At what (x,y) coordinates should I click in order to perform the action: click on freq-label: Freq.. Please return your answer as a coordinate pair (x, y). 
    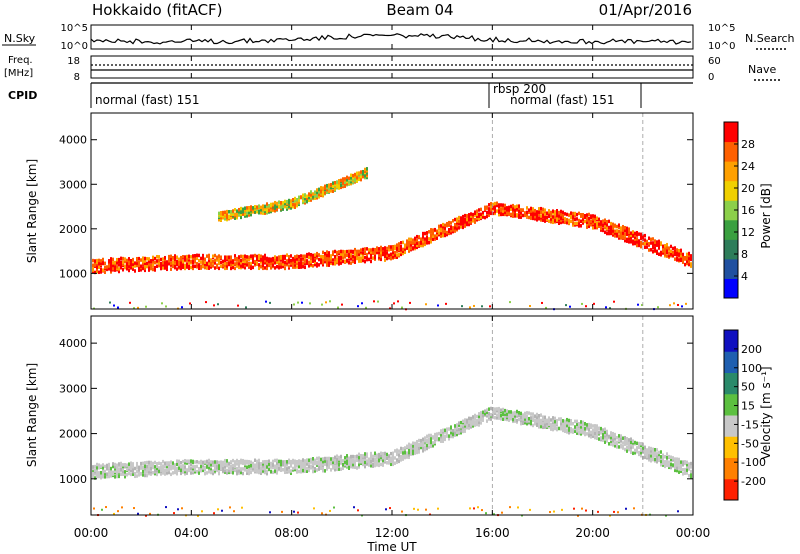
    Looking at the image, I should click on (20, 60).